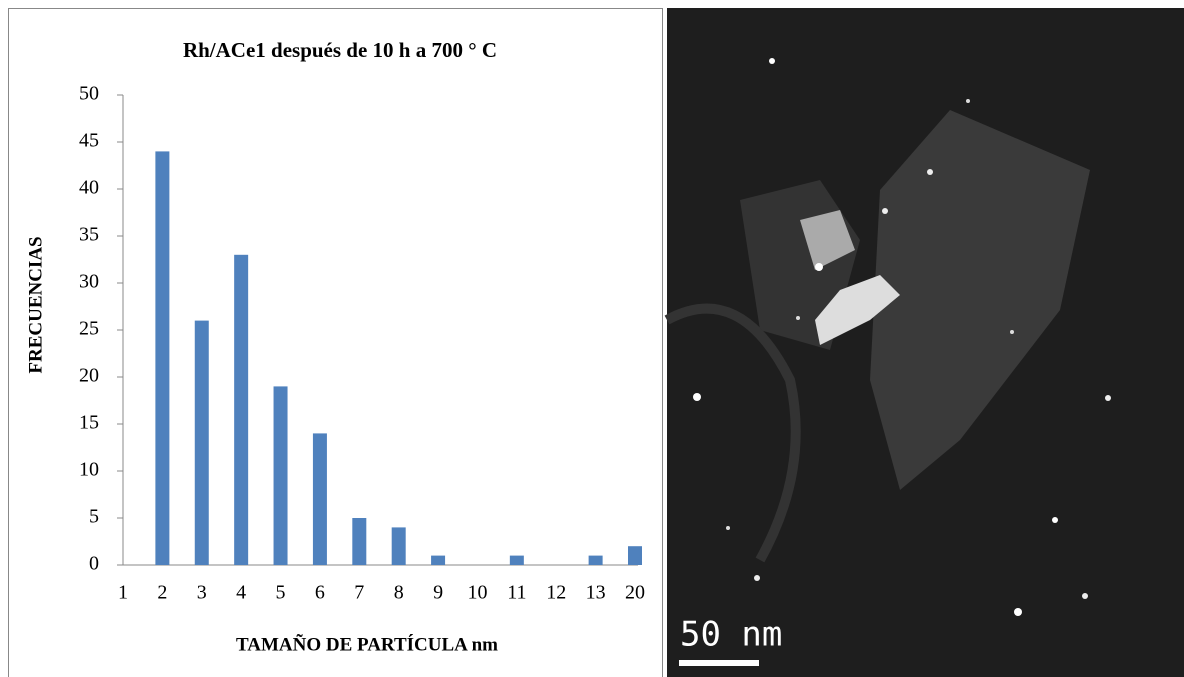 This screenshot has height=677, width=1184. Describe the element at coordinates (89, 282) in the screenshot. I see `y-tick-label: 30` at that location.